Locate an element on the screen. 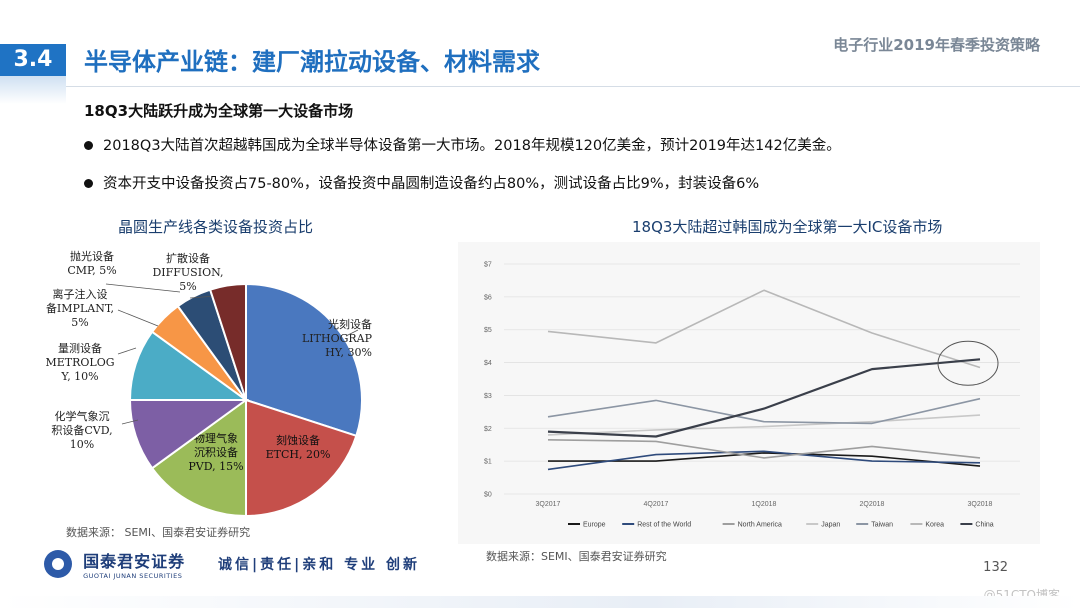 The height and width of the screenshot is (608, 1080). pie-slice-label: 光刻设备 LITHOGRAP HY, 30% is located at coordinates (337, 338).